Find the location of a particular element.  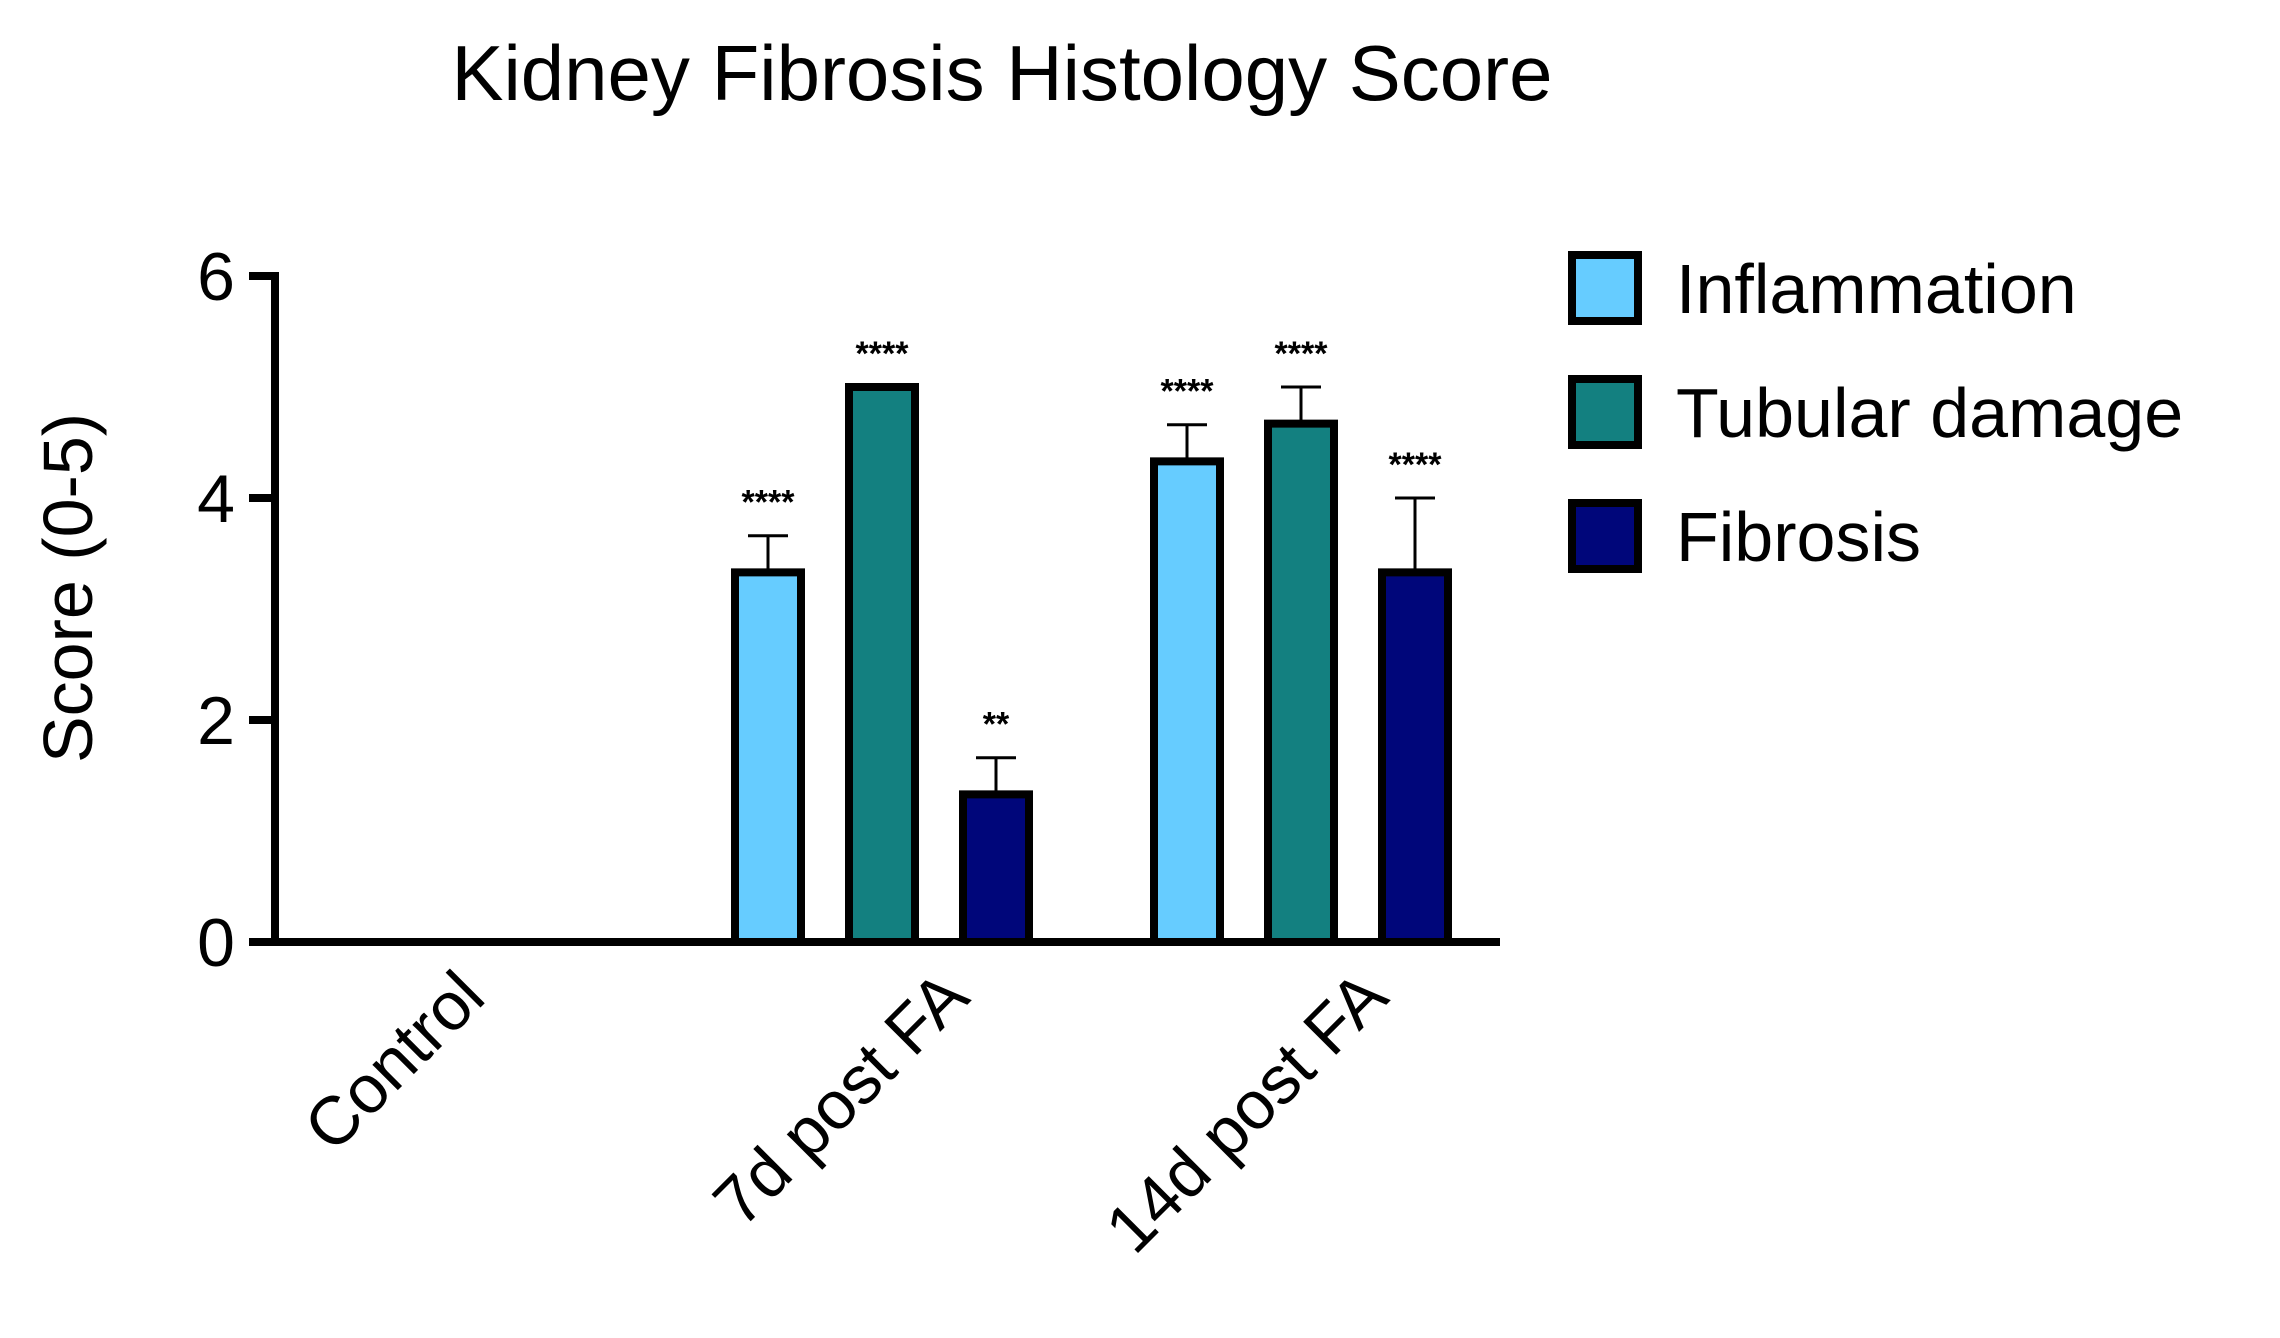

significance-label: ** is located at coordinates (996, 725).